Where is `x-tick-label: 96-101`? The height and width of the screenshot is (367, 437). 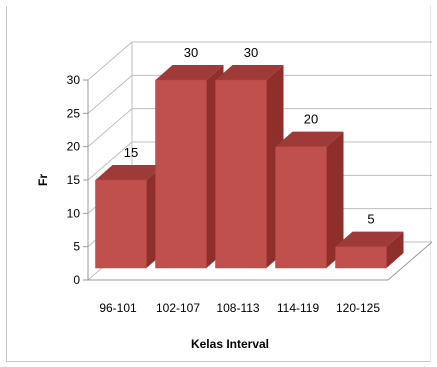
x-tick-label: 96-101 is located at coordinates (118, 308).